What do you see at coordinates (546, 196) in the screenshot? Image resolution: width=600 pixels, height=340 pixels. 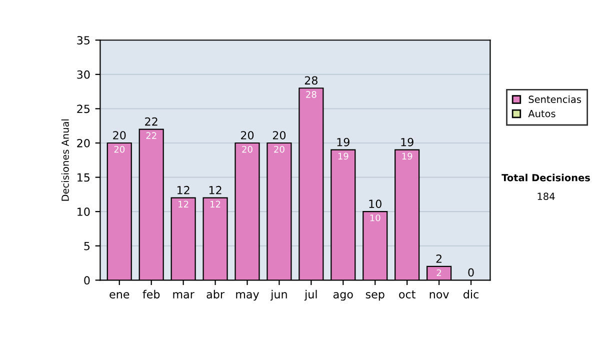 I see `text: 184` at bounding box center [546, 196].